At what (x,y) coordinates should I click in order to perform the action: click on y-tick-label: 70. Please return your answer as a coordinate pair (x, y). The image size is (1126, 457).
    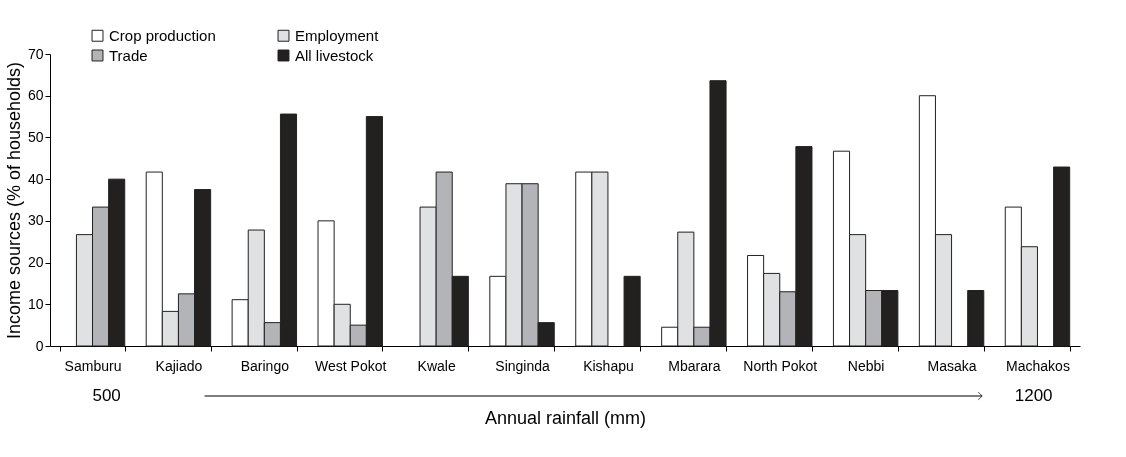
    Looking at the image, I should click on (35, 53).